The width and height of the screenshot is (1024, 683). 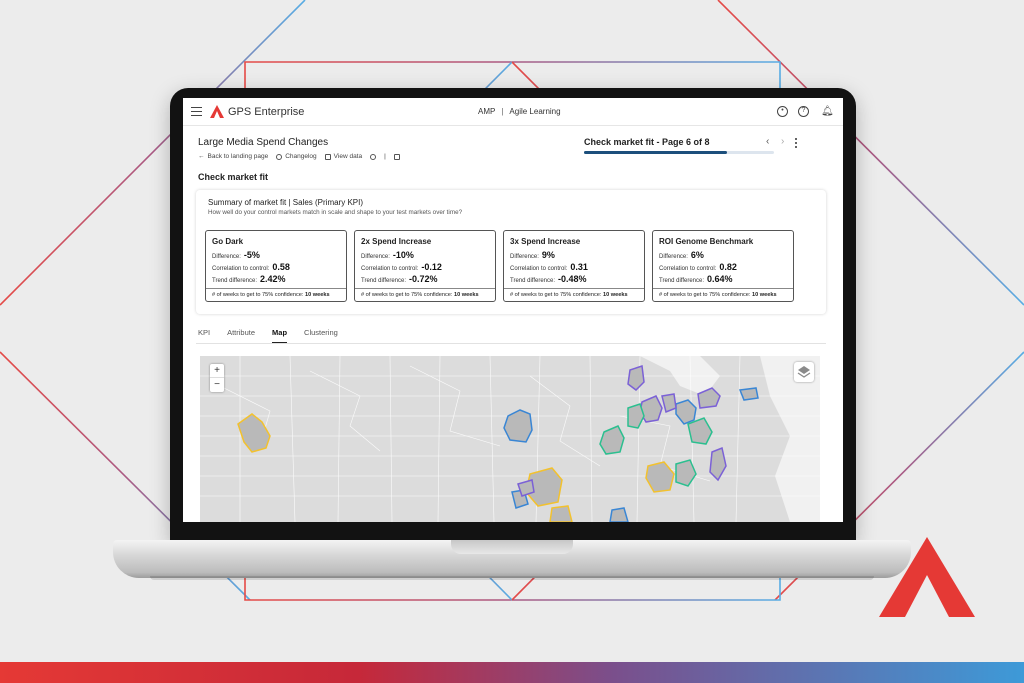 What do you see at coordinates (796, 144) in the screenshot?
I see `more-options-icon` at bounding box center [796, 144].